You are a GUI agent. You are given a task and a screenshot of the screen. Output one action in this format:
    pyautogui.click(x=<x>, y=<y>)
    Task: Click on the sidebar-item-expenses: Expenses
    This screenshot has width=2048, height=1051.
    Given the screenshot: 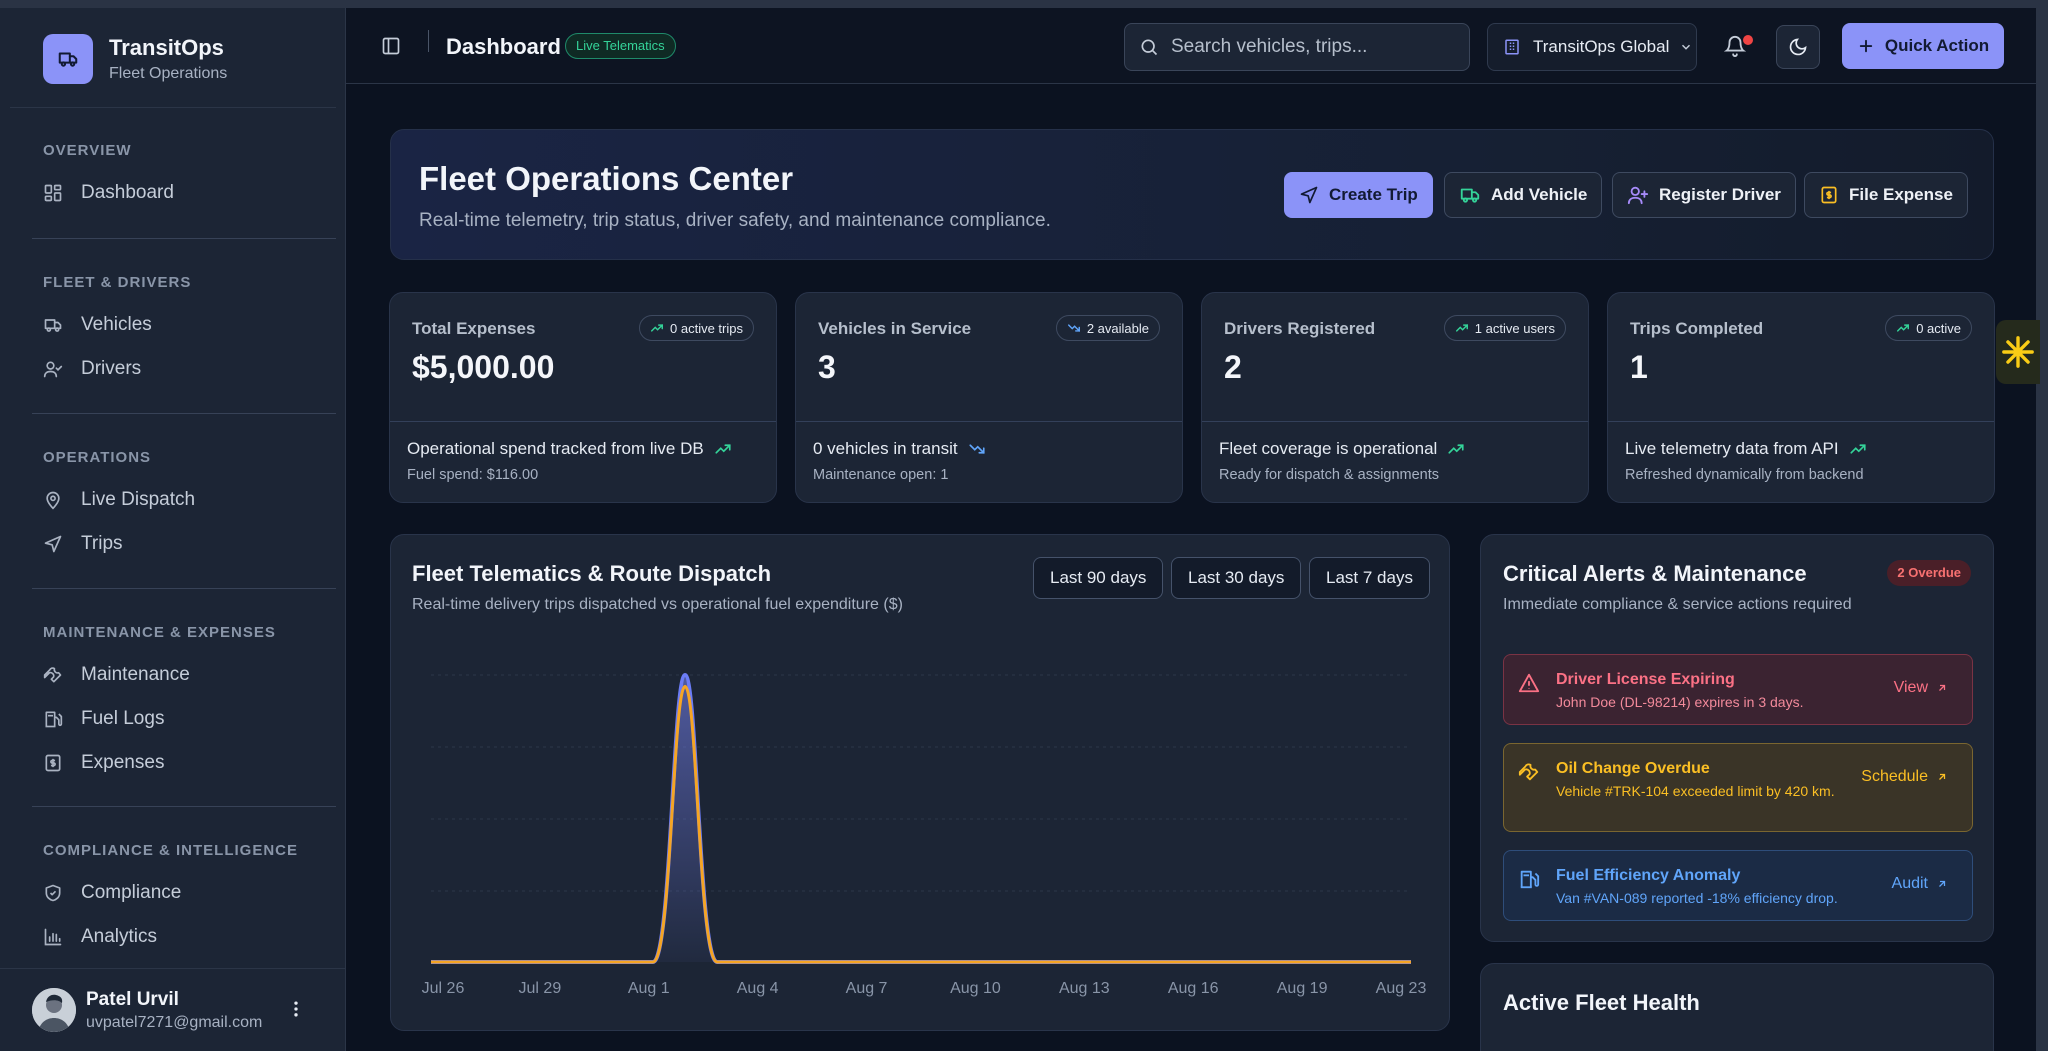 What is the action you would take?
    pyautogui.click(x=184, y=763)
    